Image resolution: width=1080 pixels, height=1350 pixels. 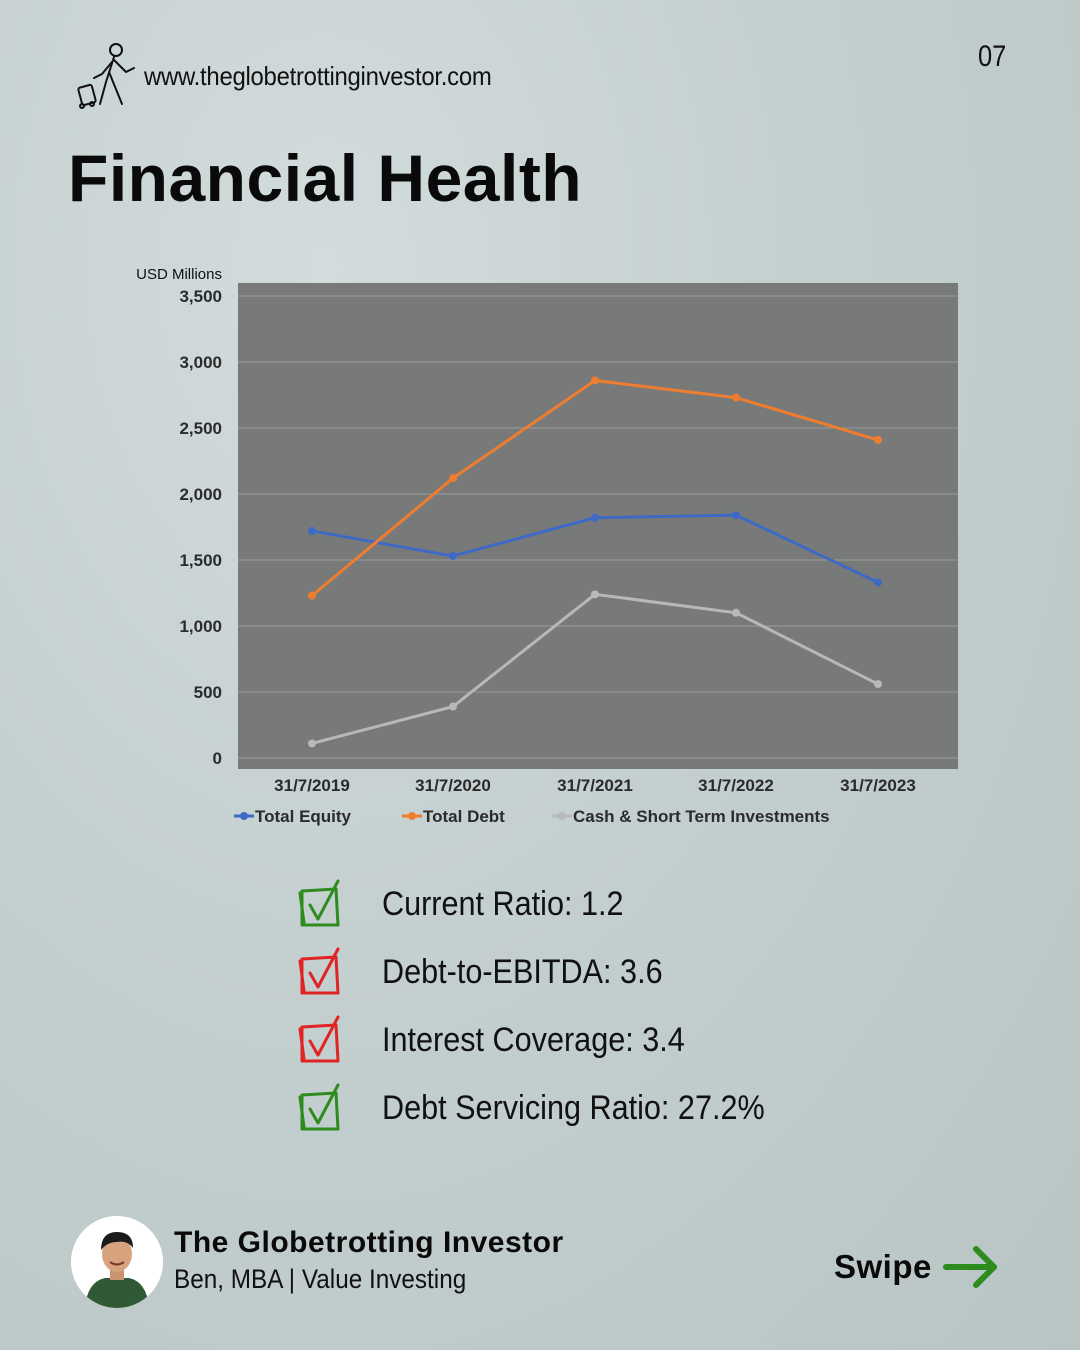 What do you see at coordinates (200, 428) in the screenshot?
I see `y-tick-label: 2,500` at bounding box center [200, 428].